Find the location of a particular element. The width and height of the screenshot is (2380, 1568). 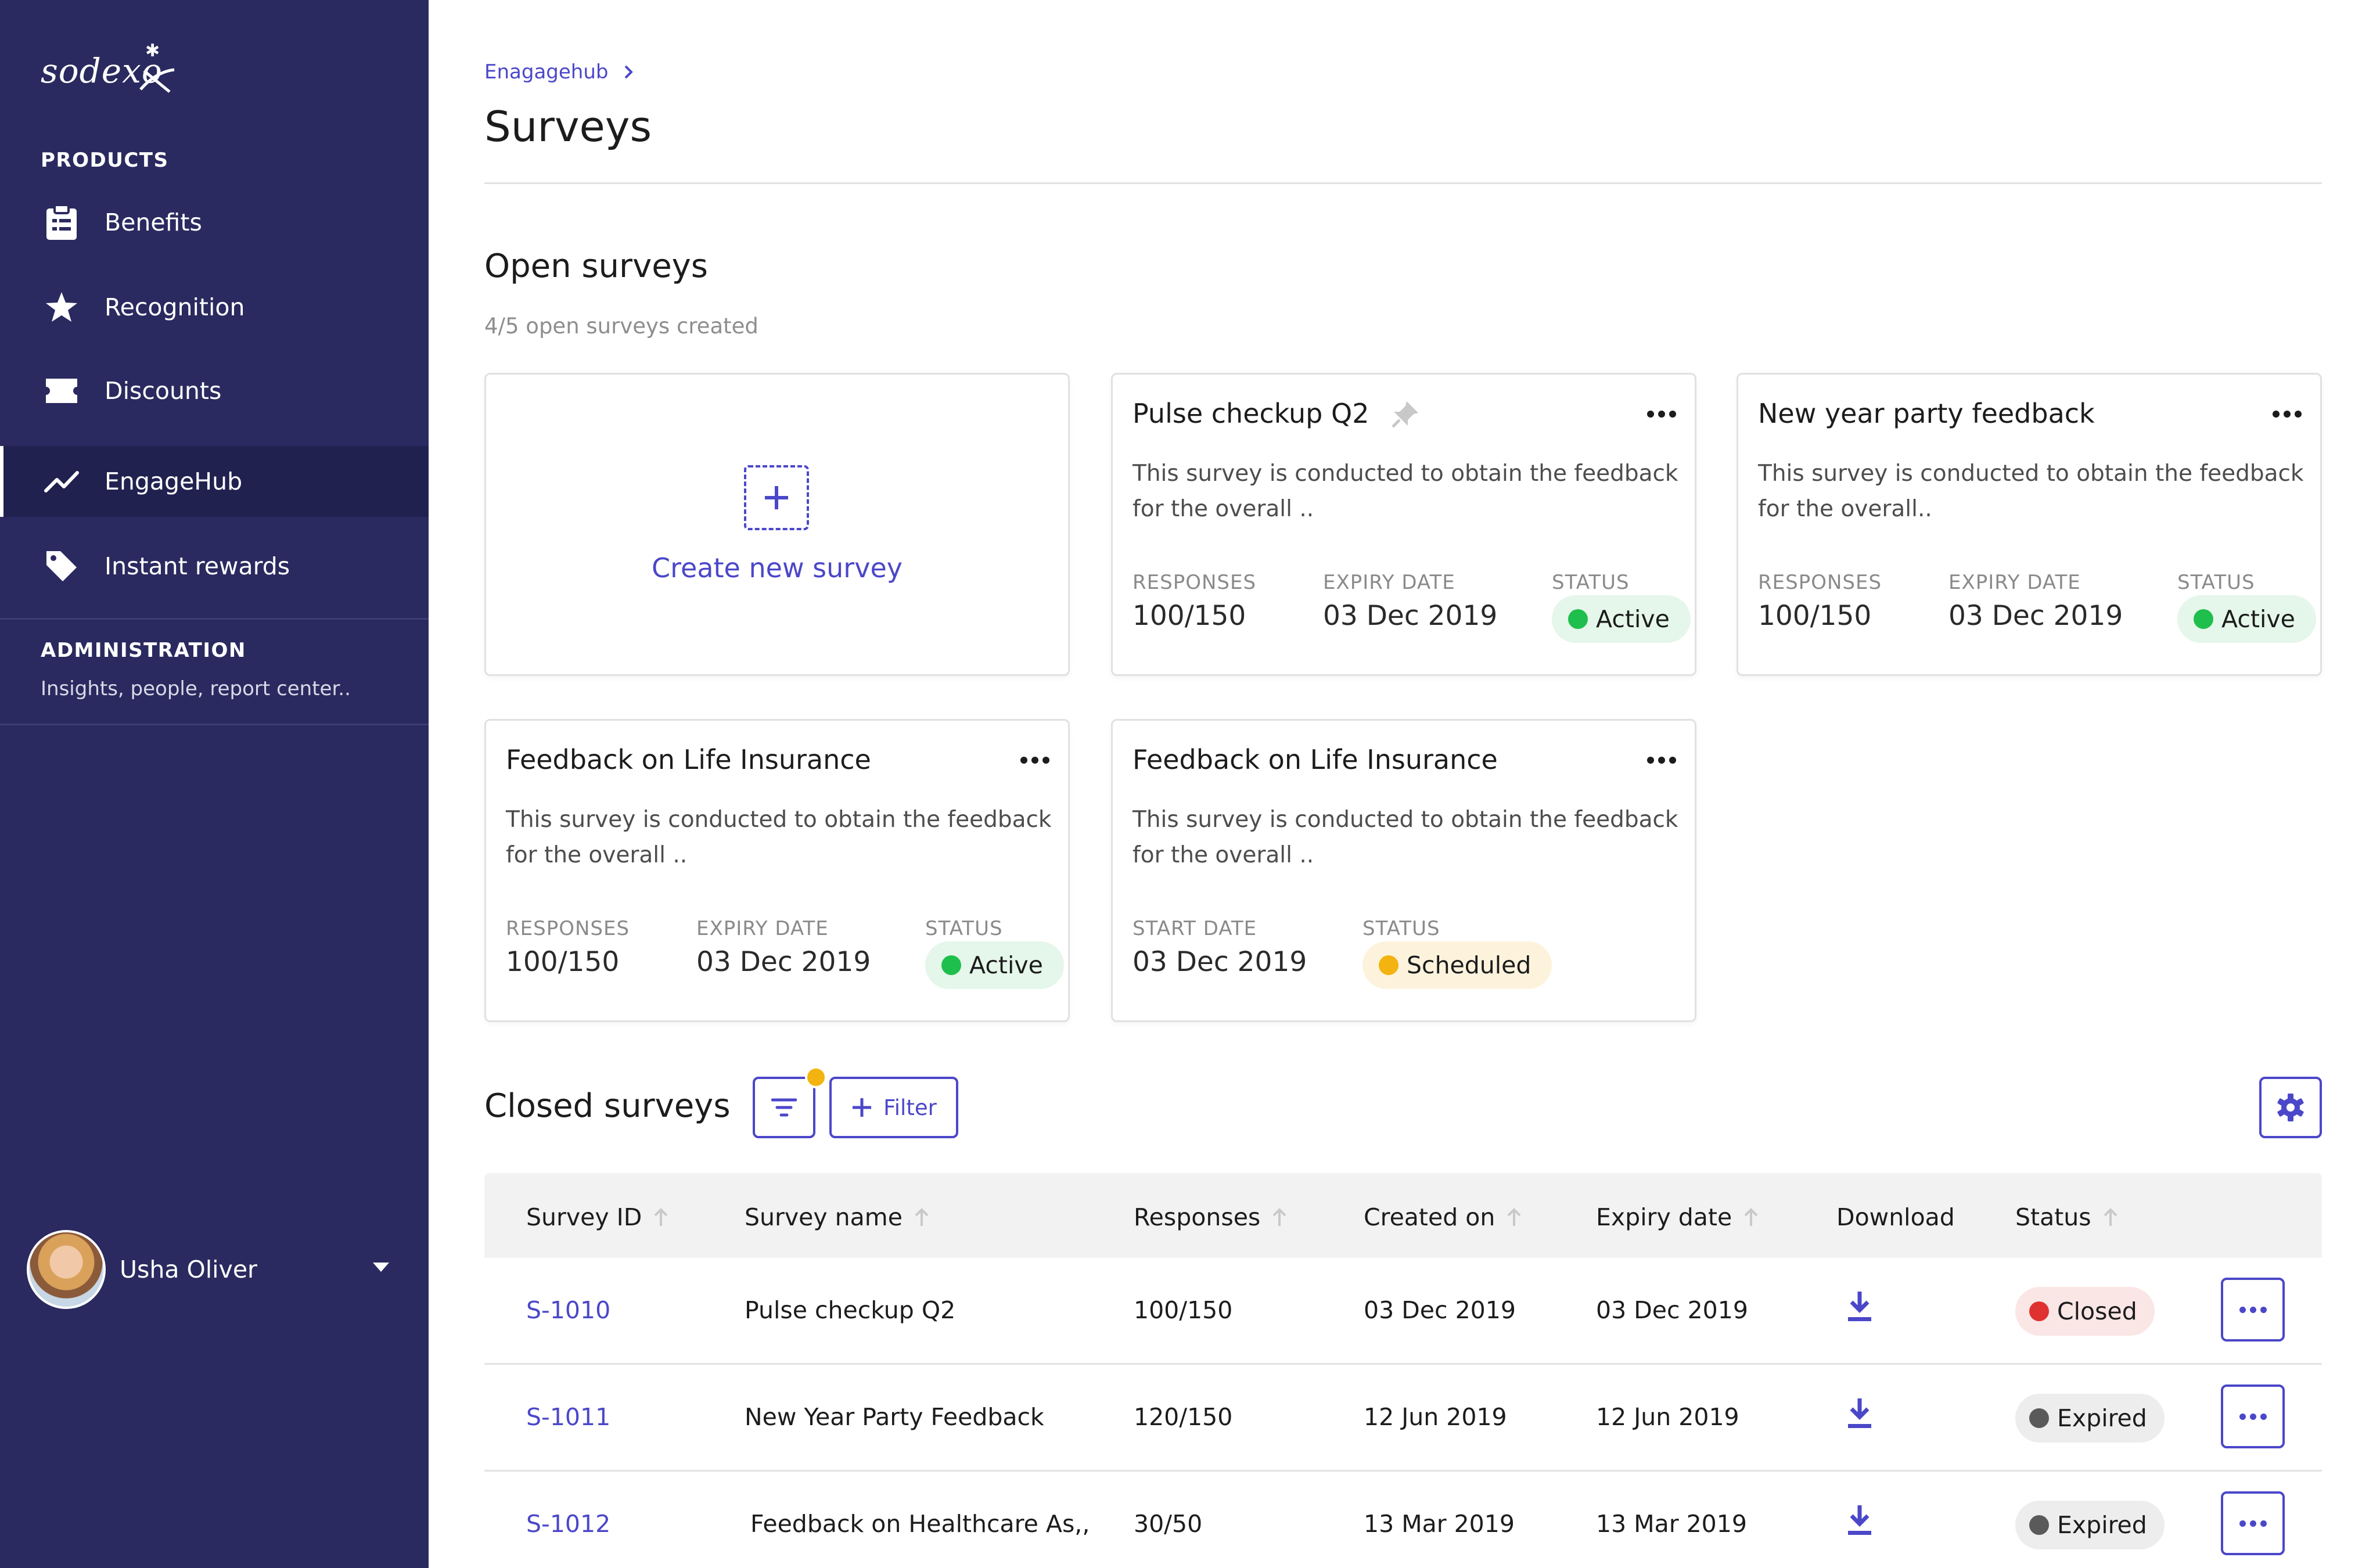

create-survey-card: Create new survey is located at coordinates (777, 524).